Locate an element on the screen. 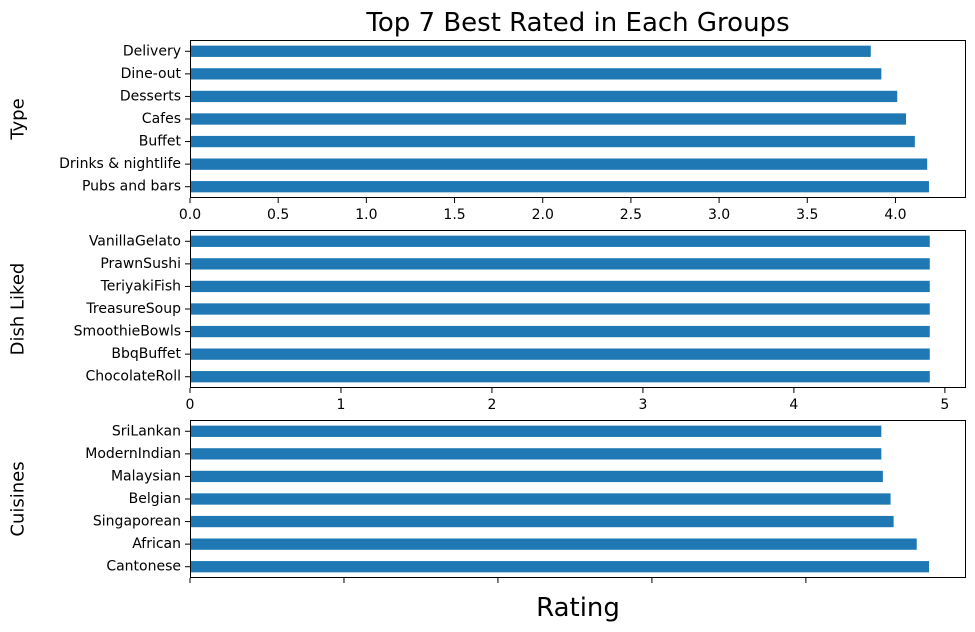 The width and height of the screenshot is (975, 632). y-tick-label: PrawnSushi is located at coordinates (140, 264).